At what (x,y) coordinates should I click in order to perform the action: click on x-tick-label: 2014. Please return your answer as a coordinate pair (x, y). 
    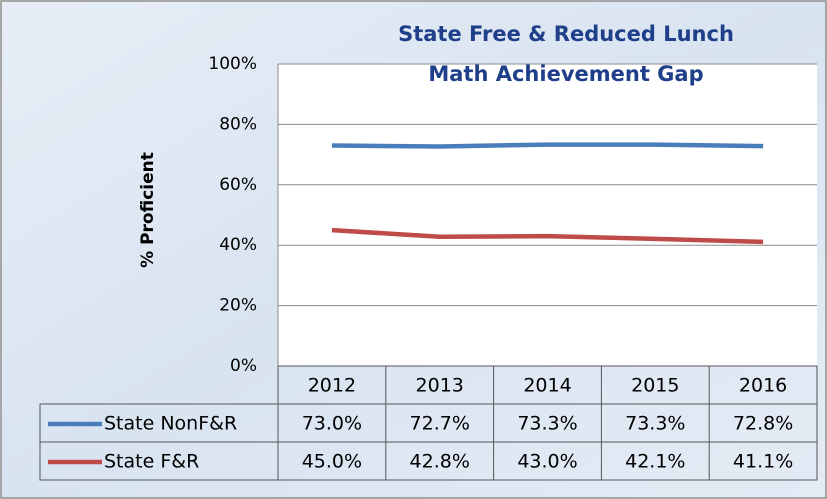
    Looking at the image, I should click on (547, 386).